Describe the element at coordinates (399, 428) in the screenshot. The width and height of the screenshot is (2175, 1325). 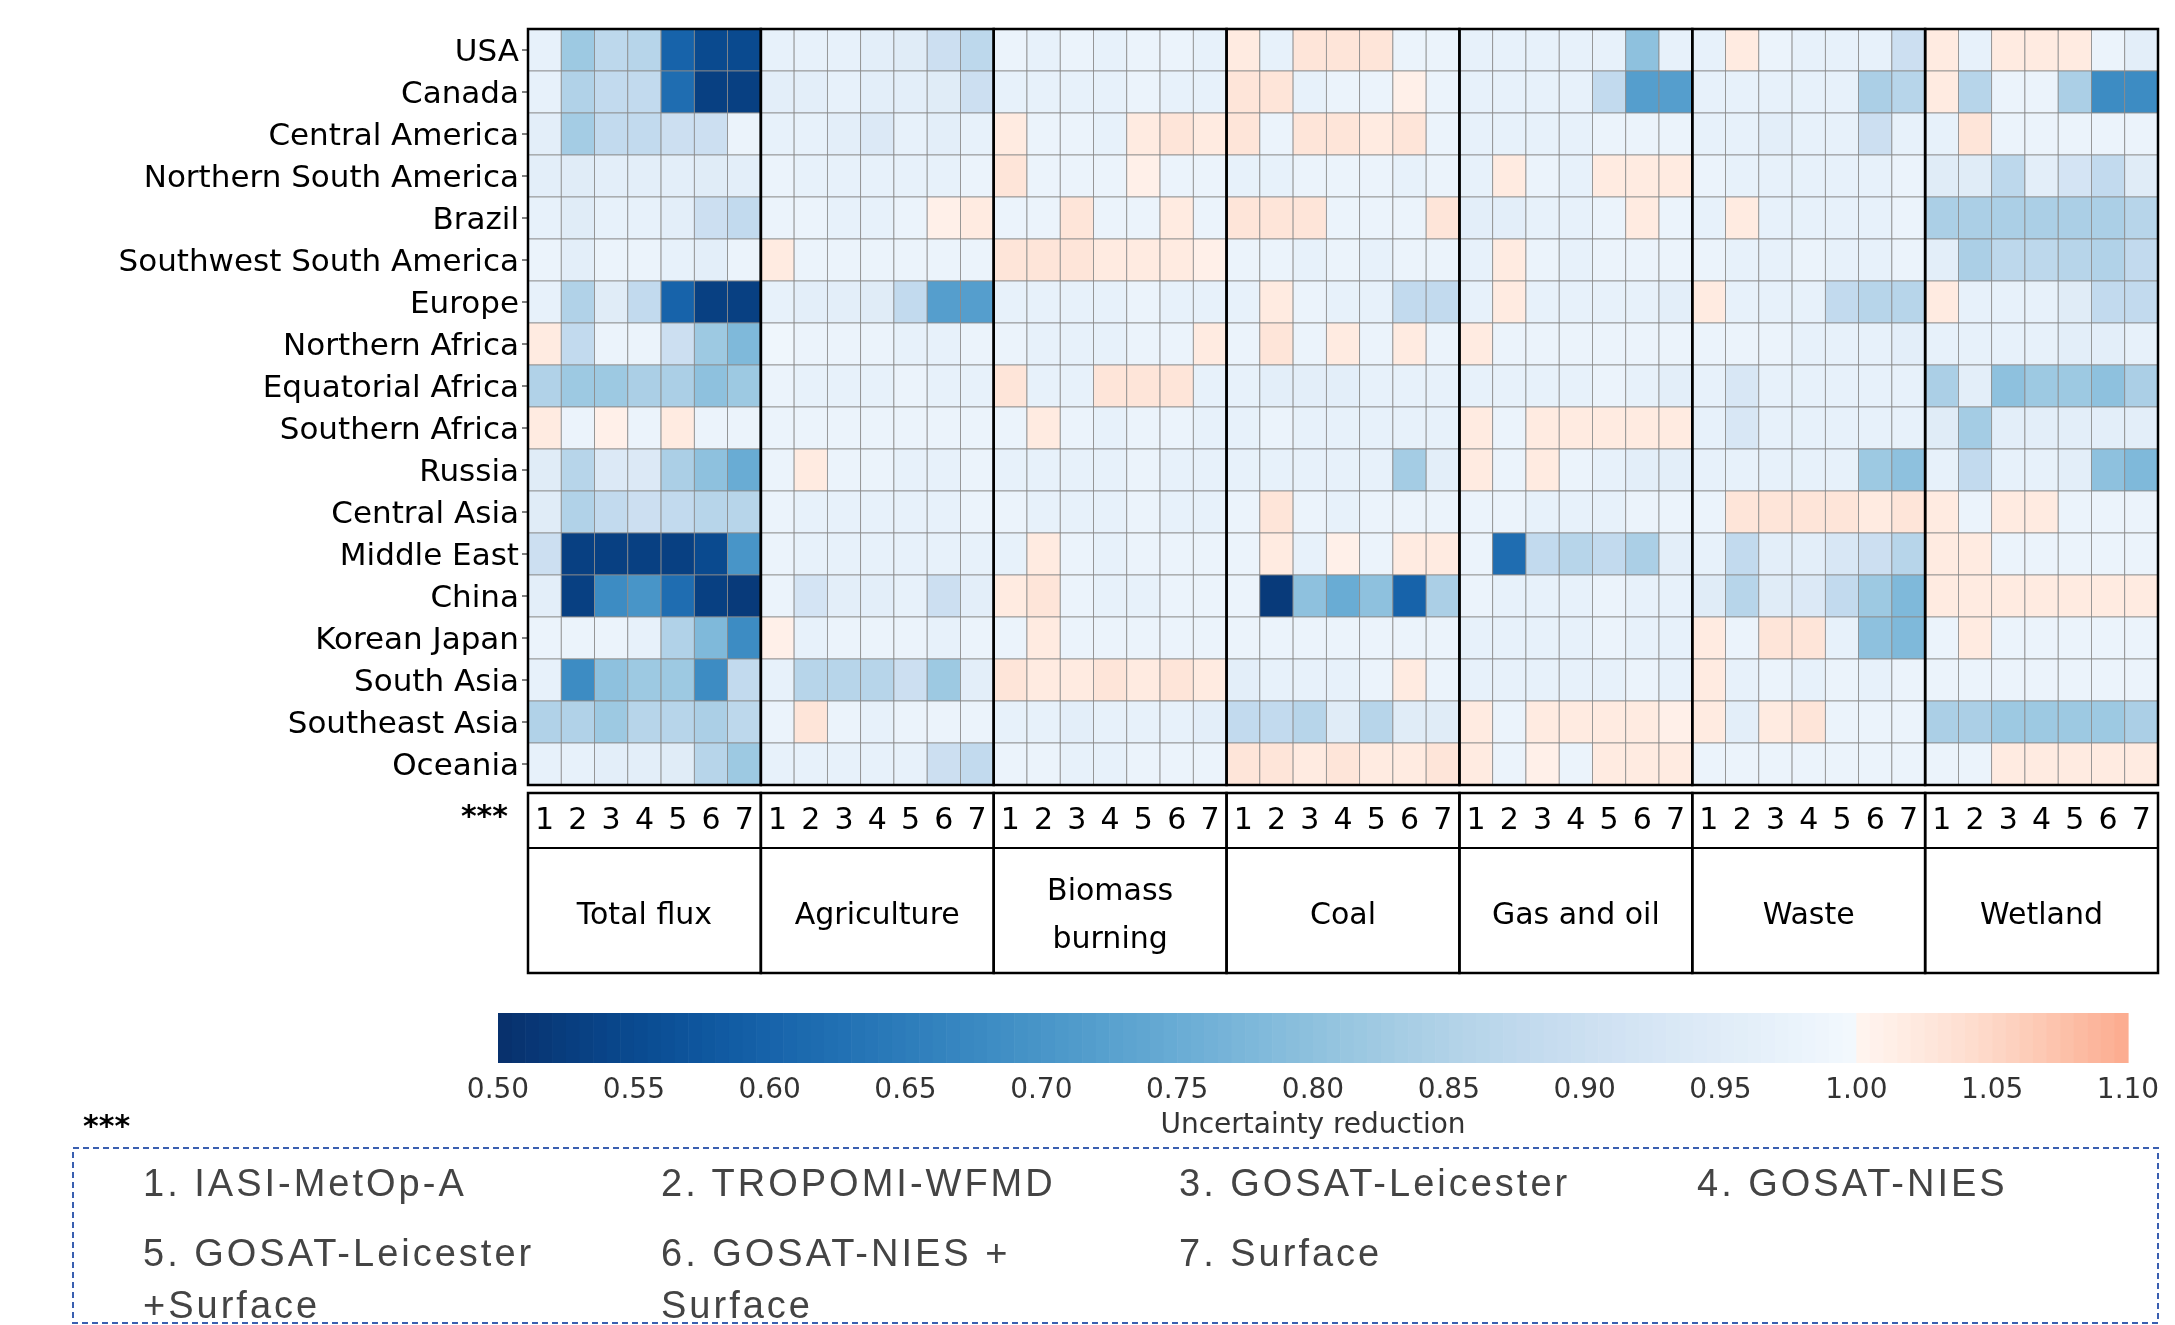
I see `y-tick-label: Southern Africa` at that location.